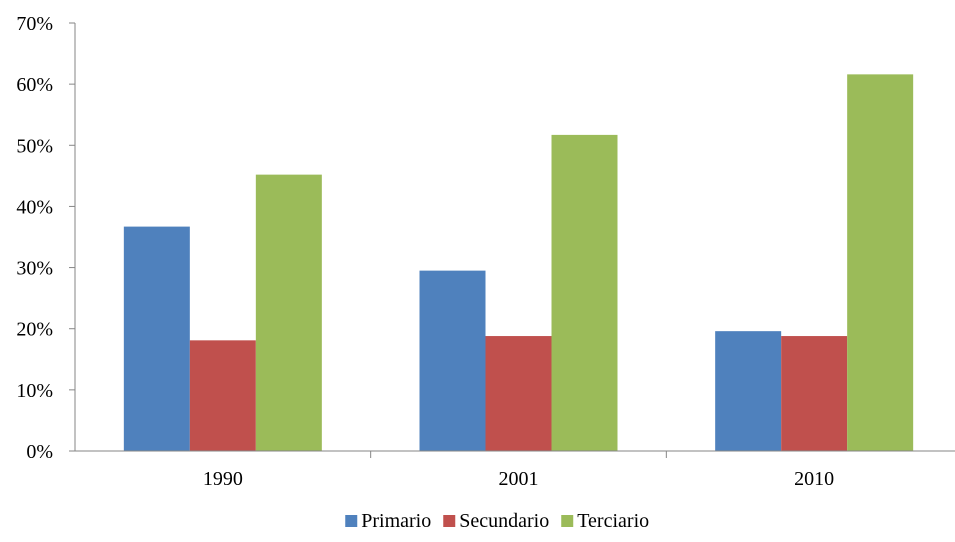 The width and height of the screenshot is (955, 542). I want to click on legend-item-terciario: Terciario, so click(605, 521).